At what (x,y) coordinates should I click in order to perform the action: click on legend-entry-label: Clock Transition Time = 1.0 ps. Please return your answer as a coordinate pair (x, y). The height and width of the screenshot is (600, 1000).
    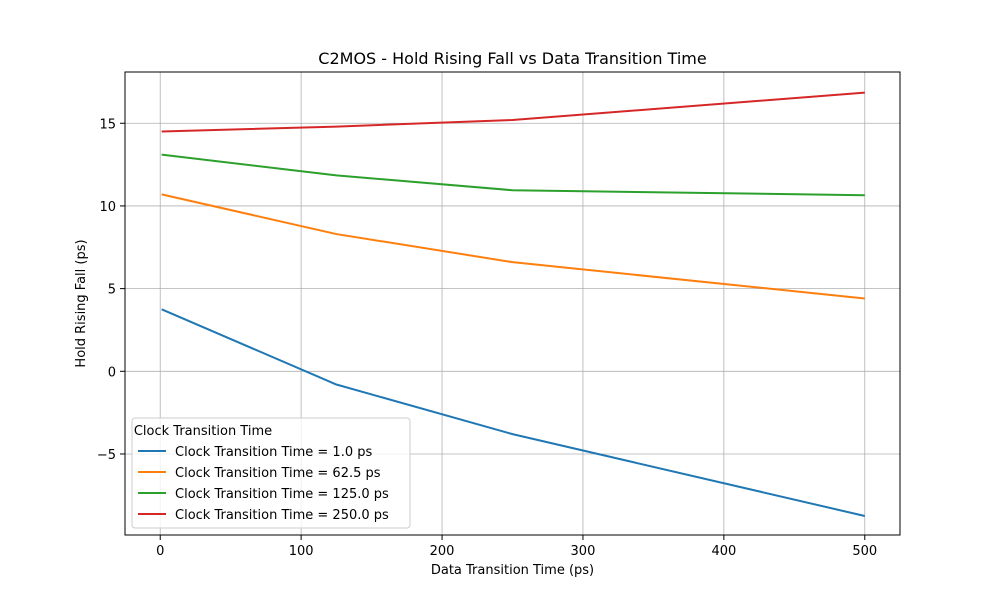
    Looking at the image, I should click on (273, 452).